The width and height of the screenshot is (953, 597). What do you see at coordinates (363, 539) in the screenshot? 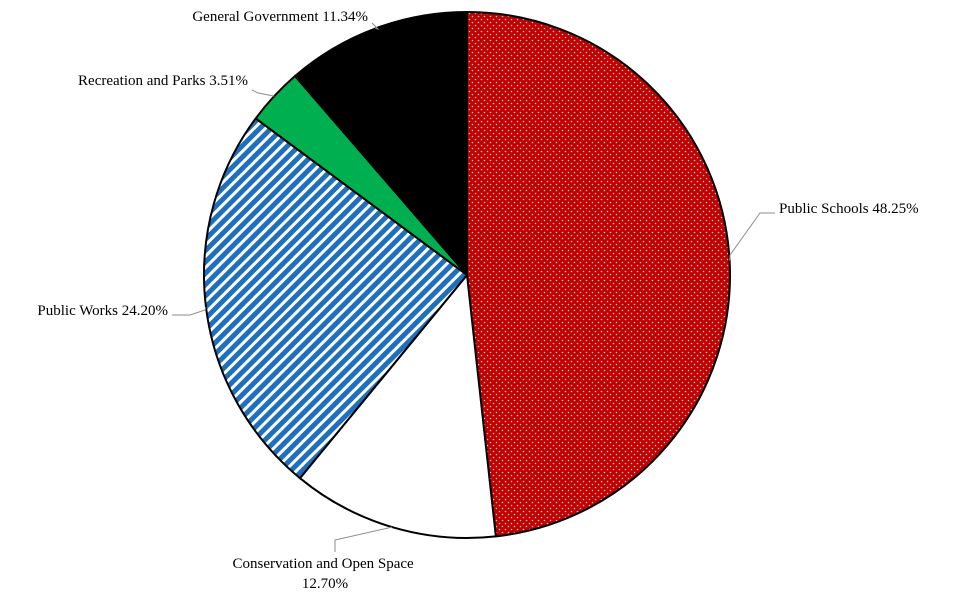
I see `leader-conservation-and-open-space` at bounding box center [363, 539].